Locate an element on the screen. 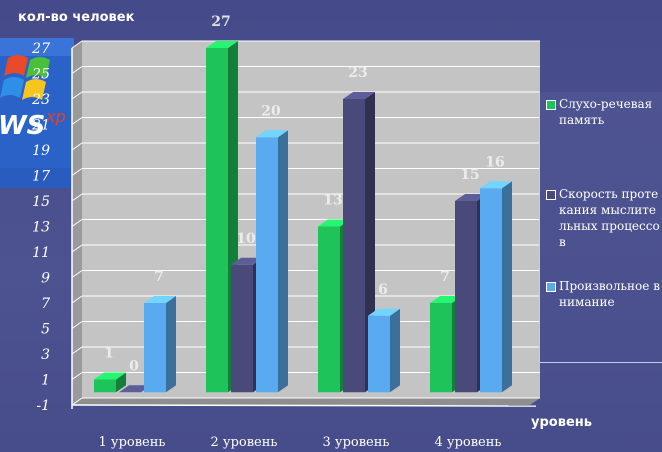 The height and width of the screenshot is (452, 662). y-tick-label: 3 is located at coordinates (45, 355).